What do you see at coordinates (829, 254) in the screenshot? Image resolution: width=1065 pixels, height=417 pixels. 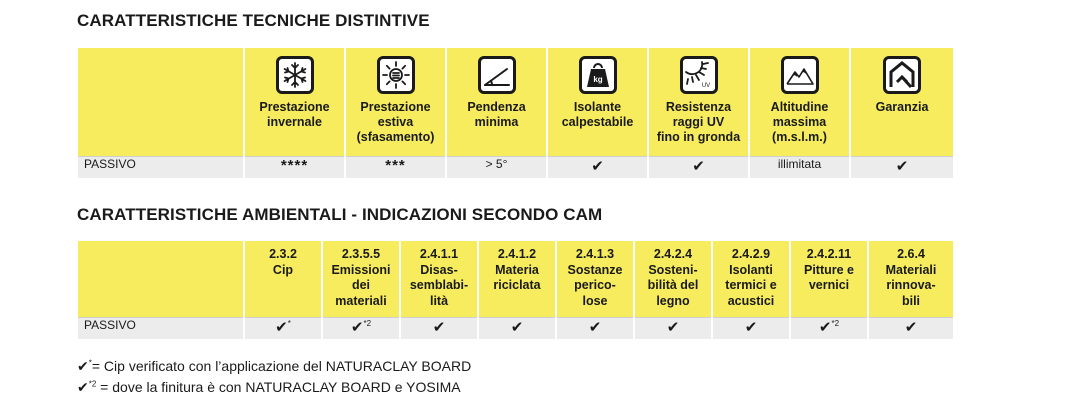 I see `cam-code: 2.4.2.11` at bounding box center [829, 254].